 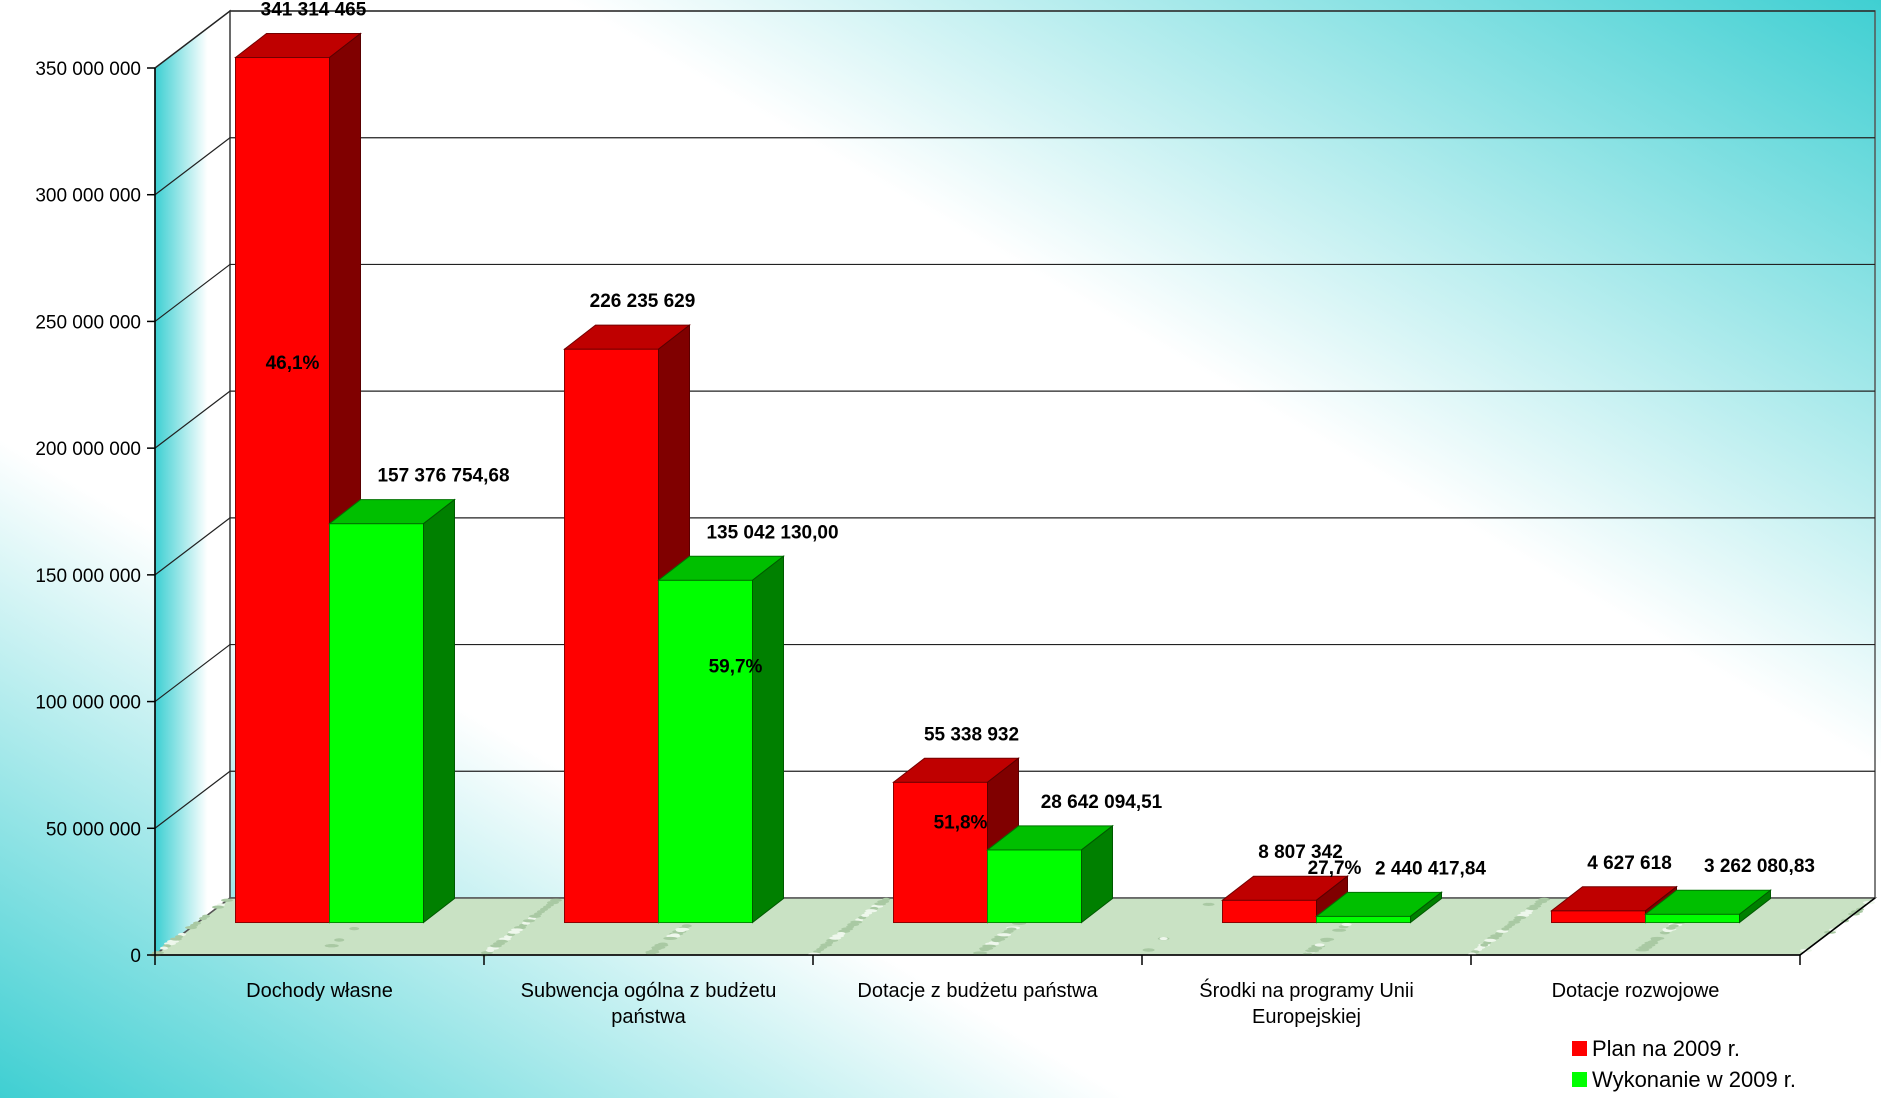 I want to click on y-tick-label: 350 000 000, so click(x=88, y=69).